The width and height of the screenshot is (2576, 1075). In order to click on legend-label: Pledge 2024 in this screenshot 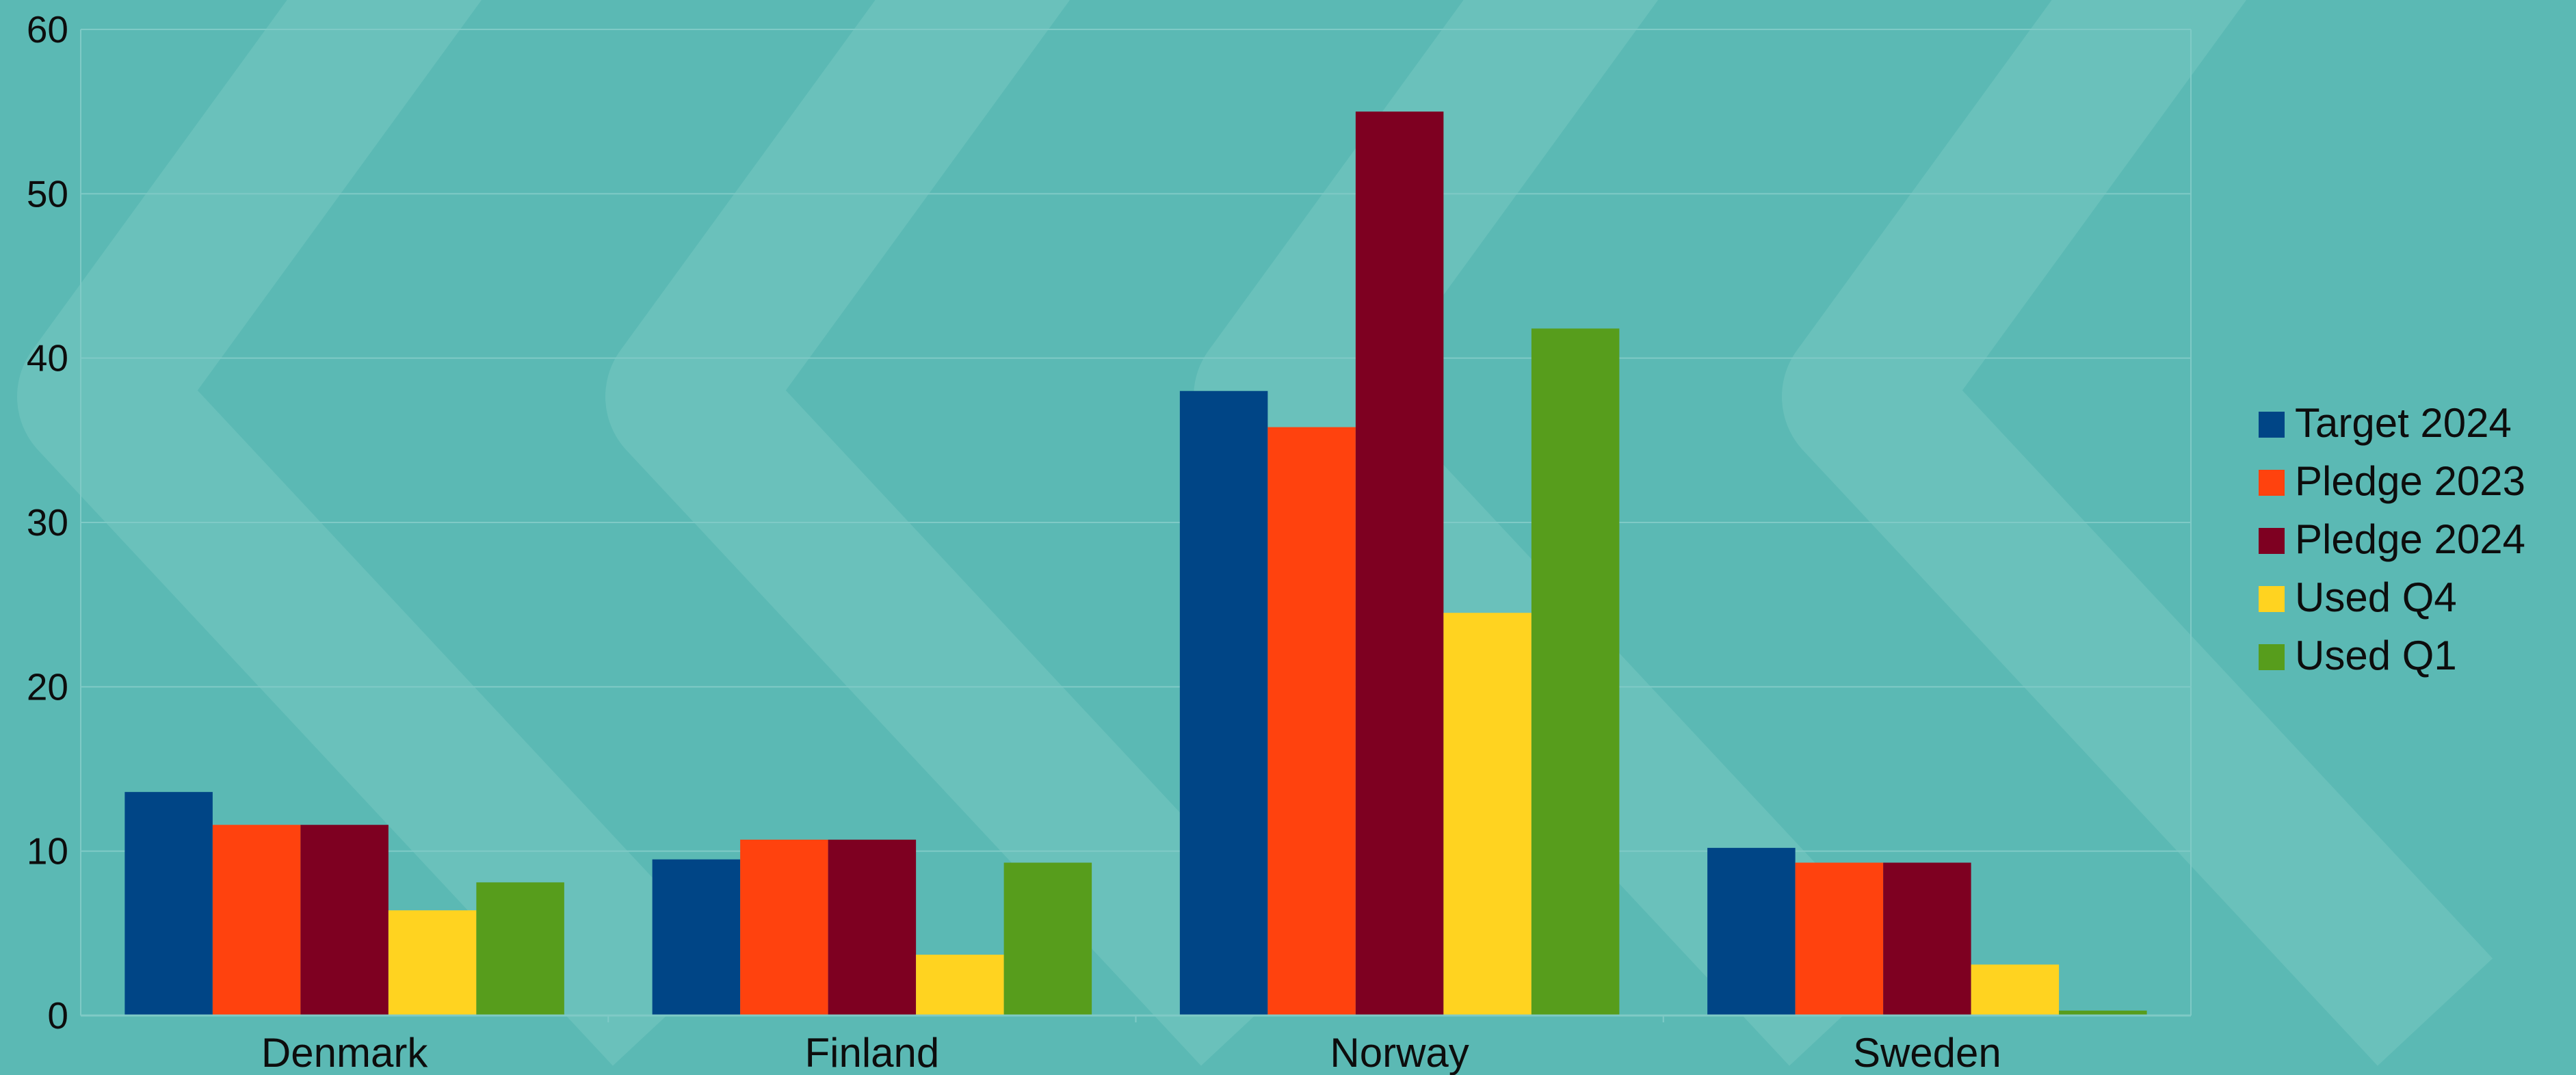, I will do `click(2410, 539)`.